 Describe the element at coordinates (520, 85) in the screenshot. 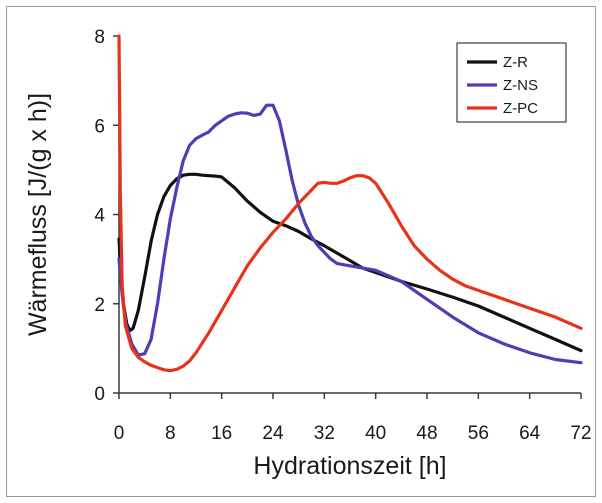

I see `legend-label-z-ns: Z-NS` at that location.